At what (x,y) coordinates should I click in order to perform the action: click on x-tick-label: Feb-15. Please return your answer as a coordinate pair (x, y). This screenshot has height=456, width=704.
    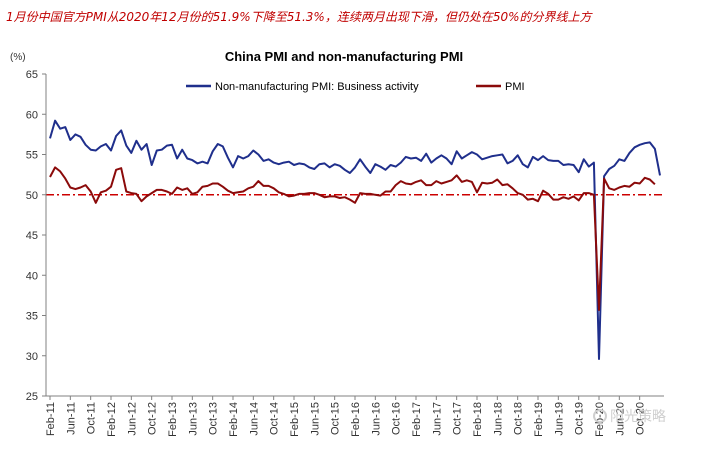
    Looking at the image, I should click on (295, 419).